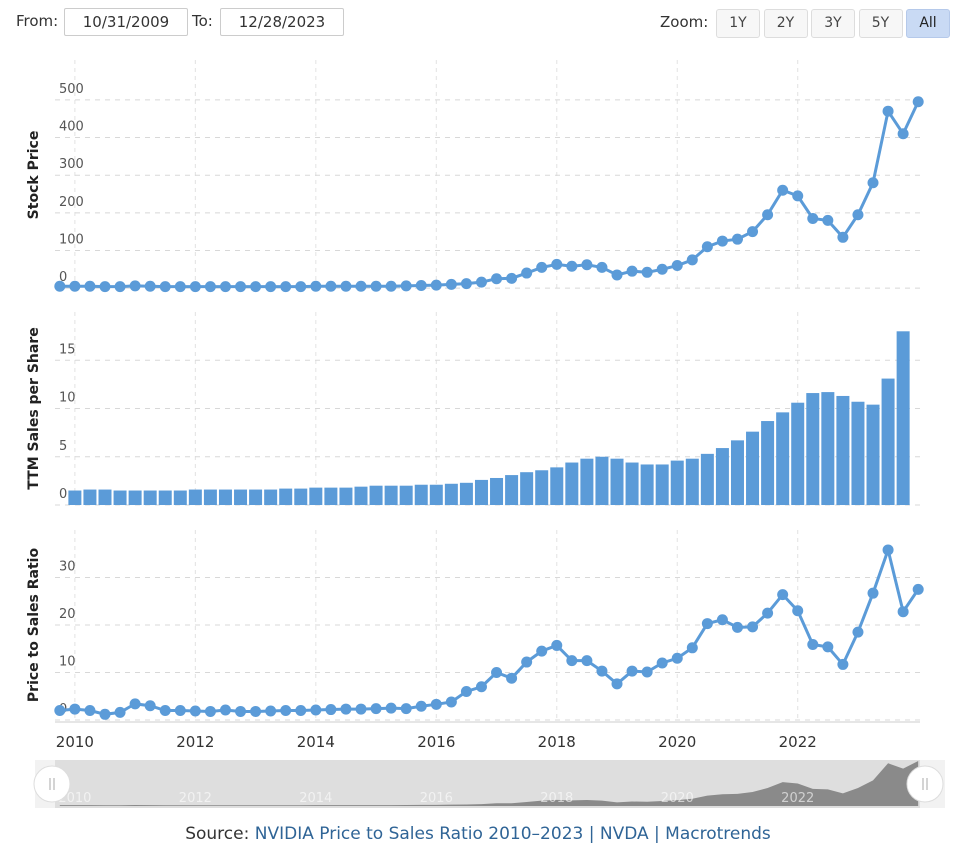  What do you see at coordinates (282, 22) in the screenshot?
I see `to-input: 12/28/2023` at bounding box center [282, 22].